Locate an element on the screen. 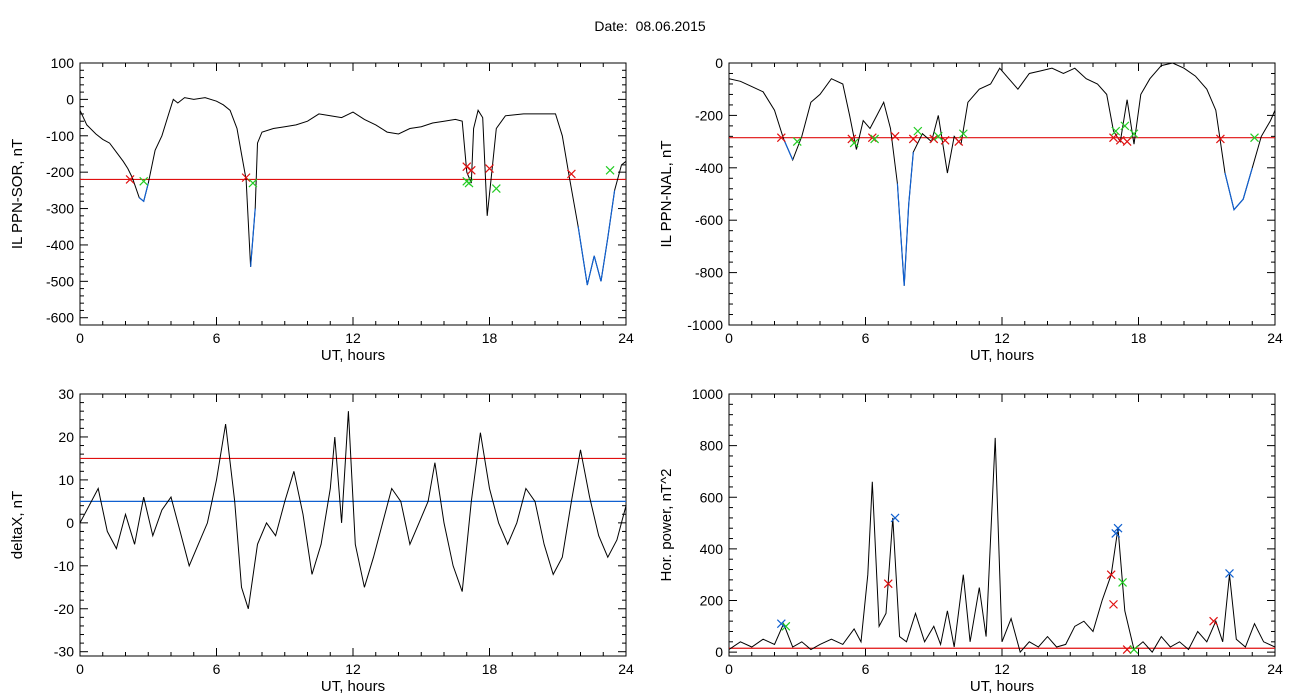  y-axis-label: IL PPN-NAL, nT is located at coordinates (666, 194).